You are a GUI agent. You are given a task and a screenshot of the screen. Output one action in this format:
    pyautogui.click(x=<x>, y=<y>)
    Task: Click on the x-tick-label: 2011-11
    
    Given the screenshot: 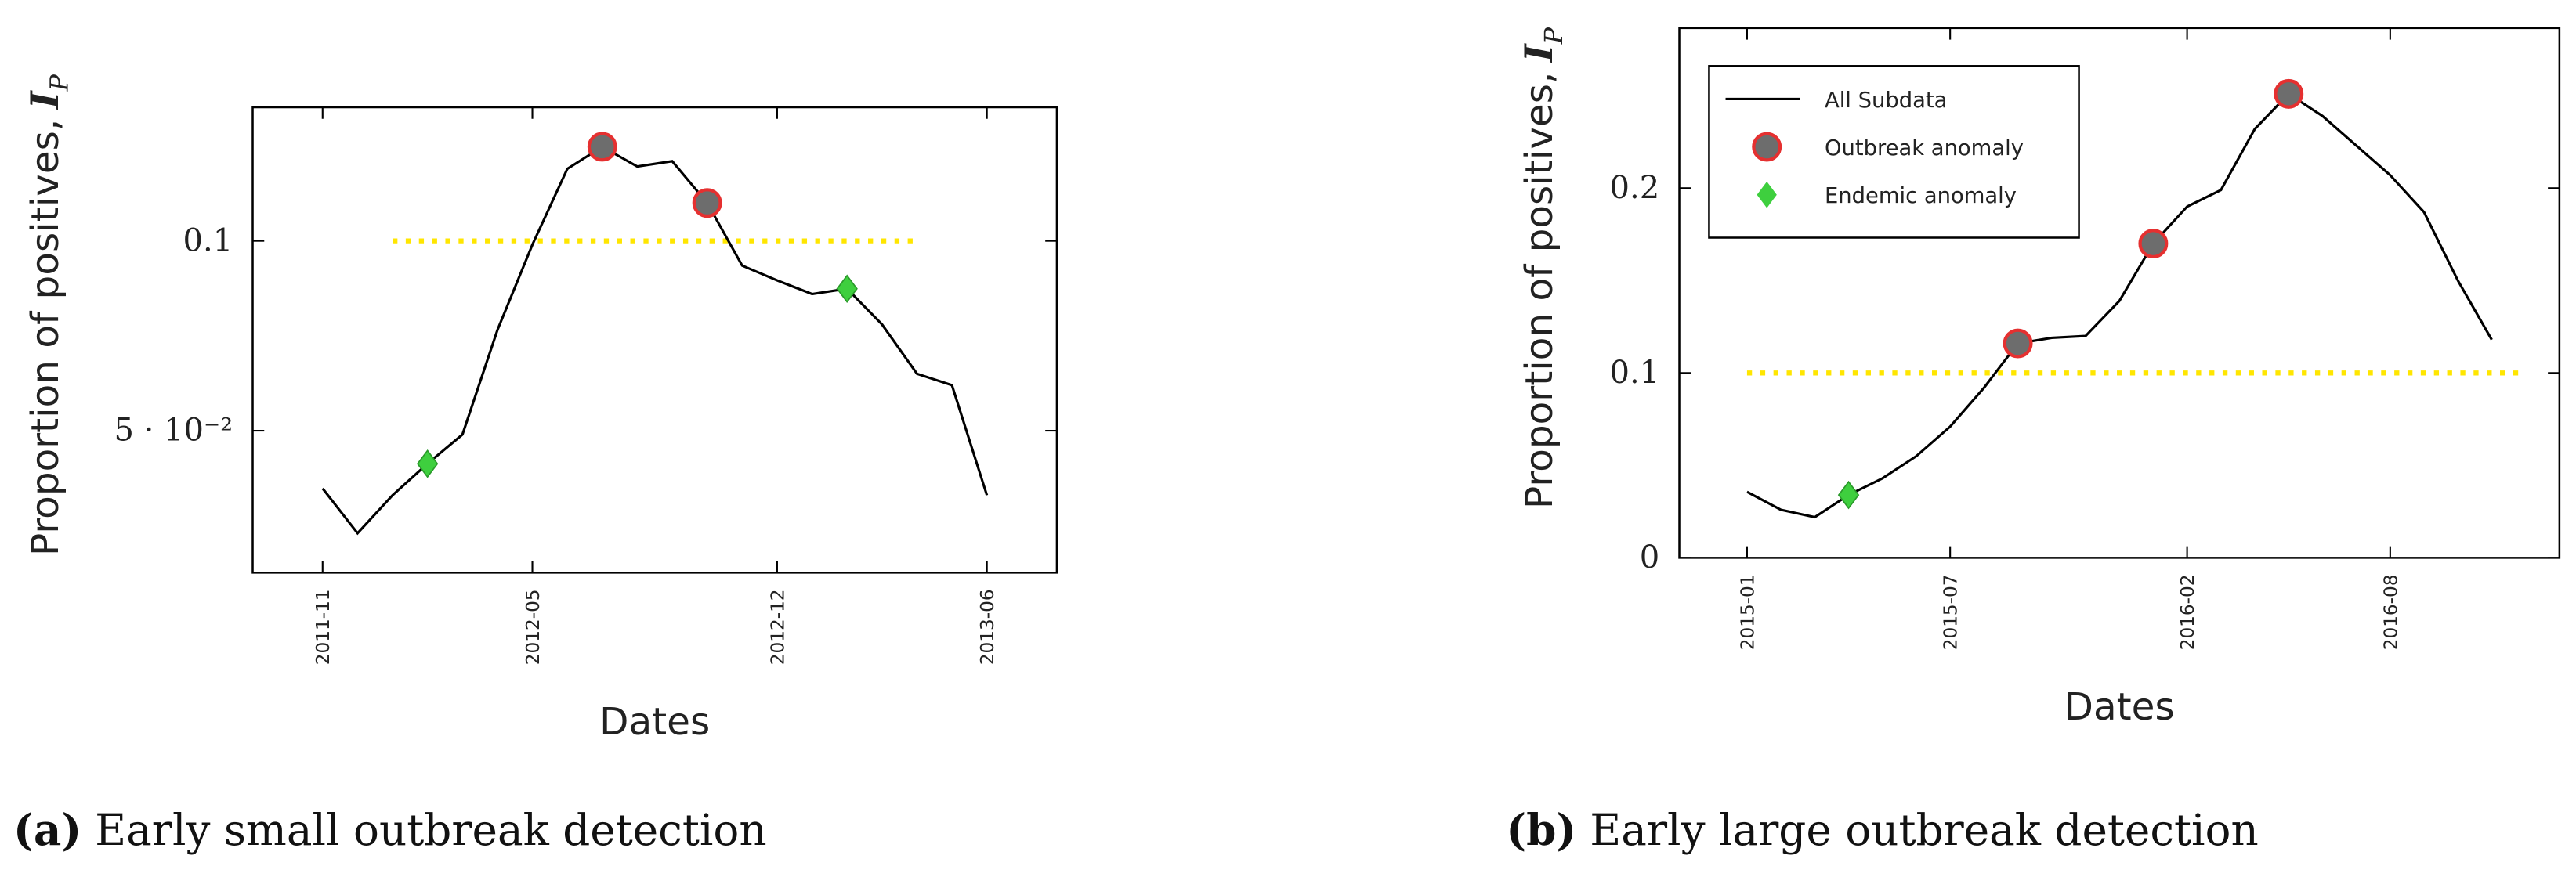 What is the action you would take?
    pyautogui.click(x=323, y=627)
    